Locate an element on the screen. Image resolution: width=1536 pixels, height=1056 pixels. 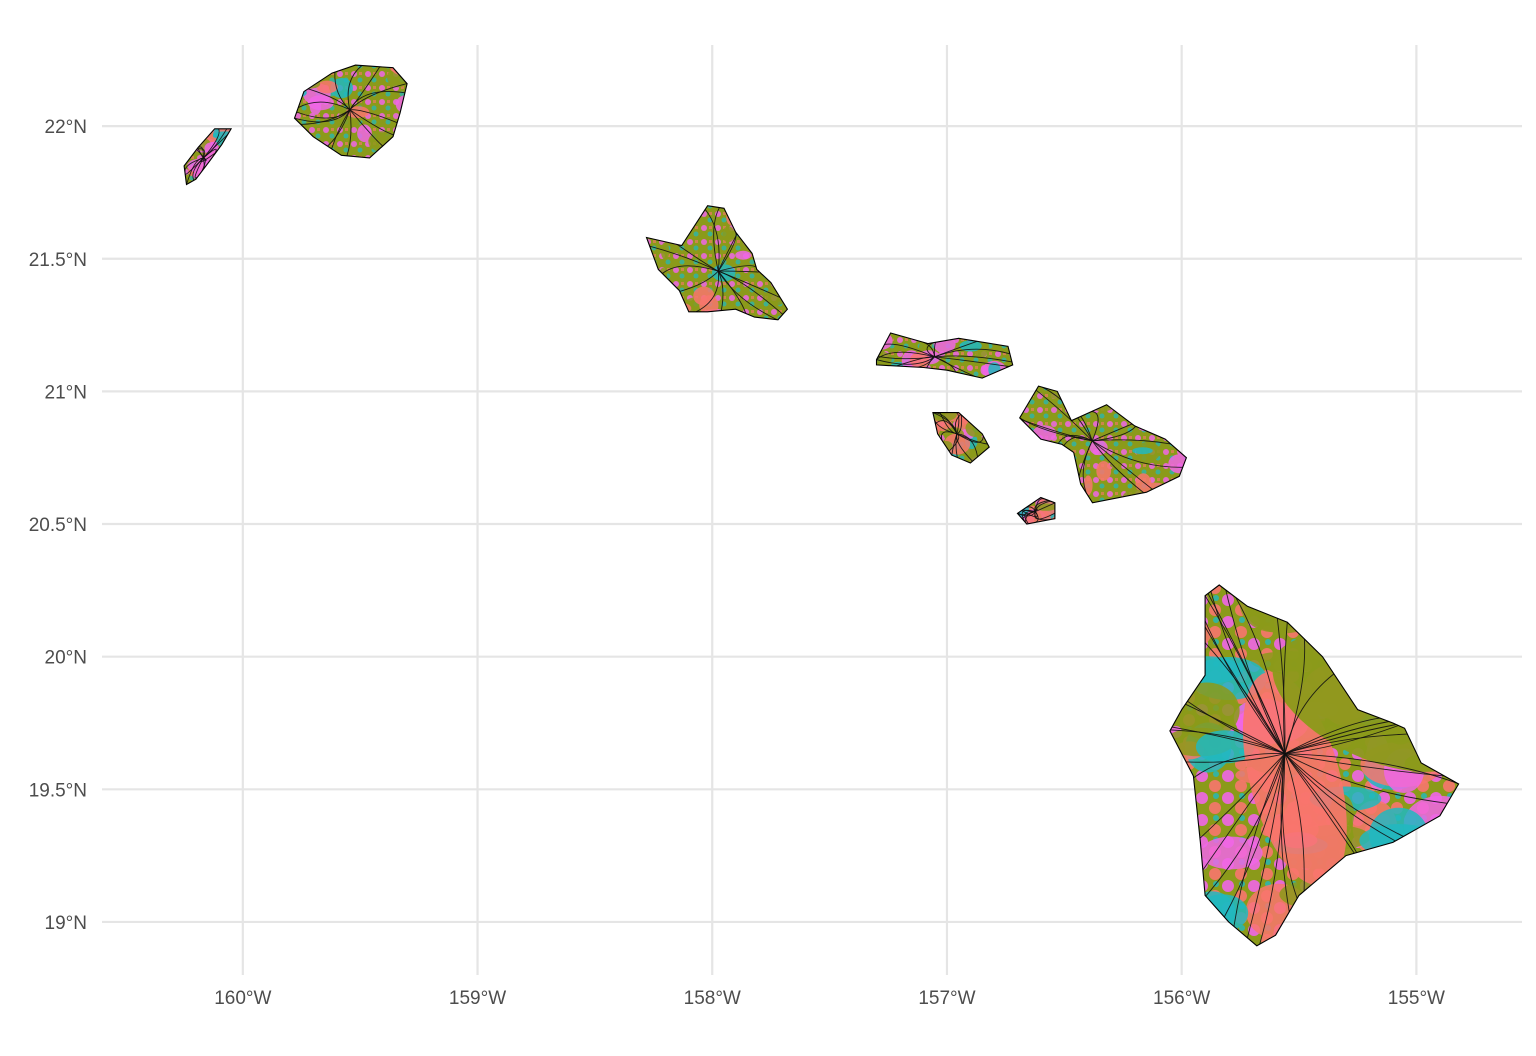
island-kahoolawe is located at coordinates (1036, 510).